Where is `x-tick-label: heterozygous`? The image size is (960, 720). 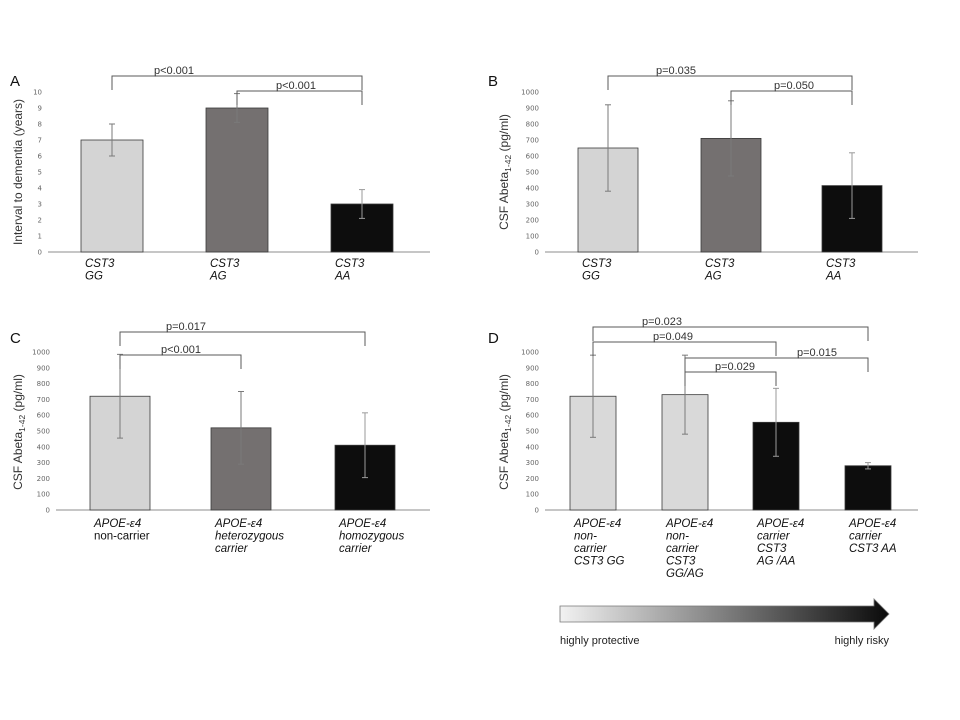 x-tick-label: heterozygous is located at coordinates (249, 537).